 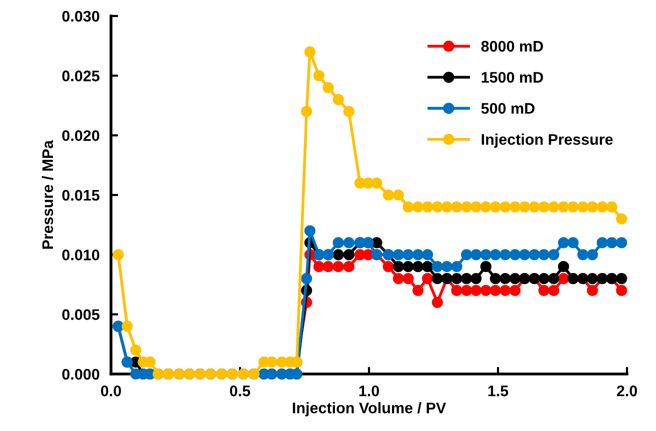 What do you see at coordinates (81, 314) in the screenshot?
I see `y-tick-label: 0.005` at bounding box center [81, 314].